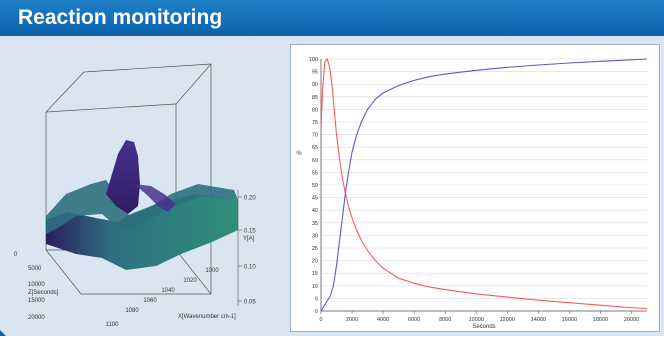 The height and width of the screenshot is (339, 664). I want to click on z-tick-label: 15000, so click(36, 301).